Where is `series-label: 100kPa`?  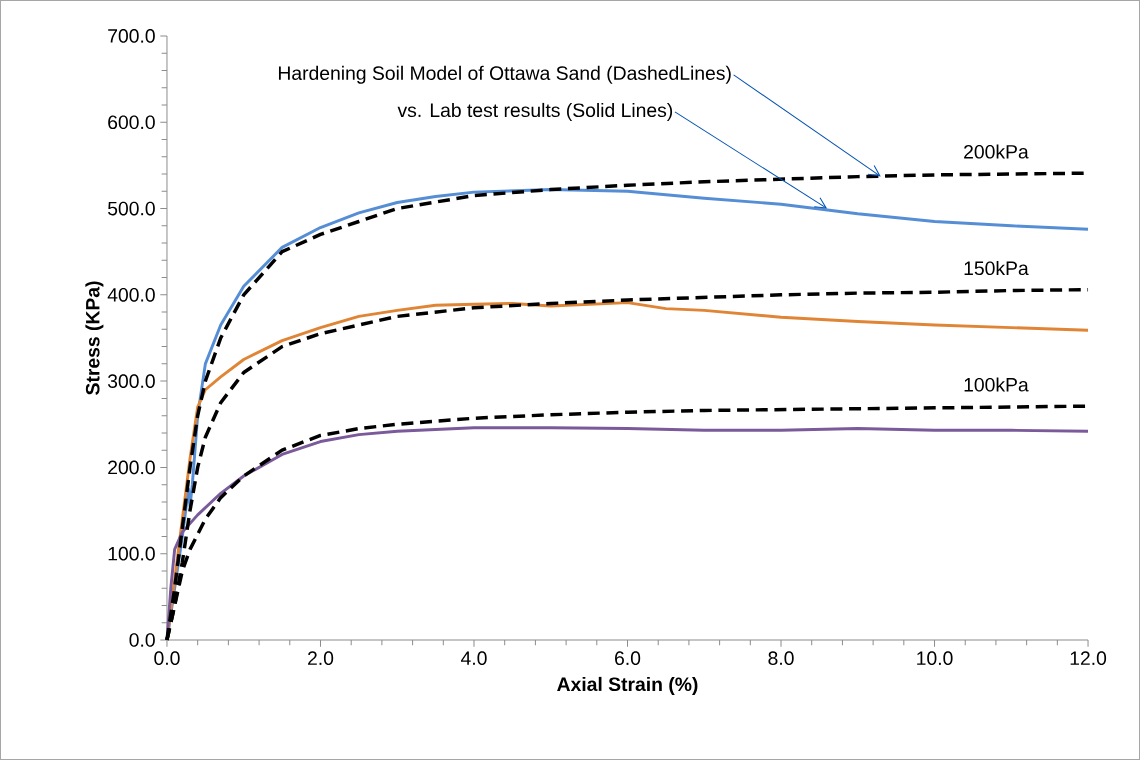
series-label: 100kPa is located at coordinates (996, 384).